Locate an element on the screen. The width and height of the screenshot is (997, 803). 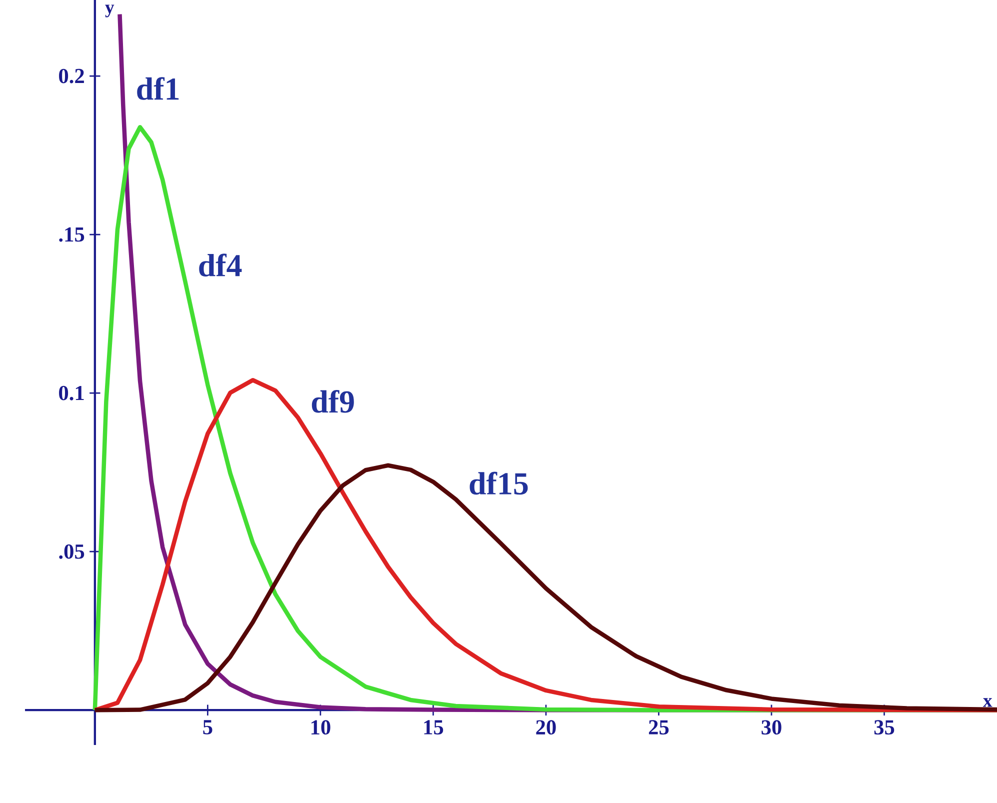
x-tick-label: 15 is located at coordinates (434, 727).